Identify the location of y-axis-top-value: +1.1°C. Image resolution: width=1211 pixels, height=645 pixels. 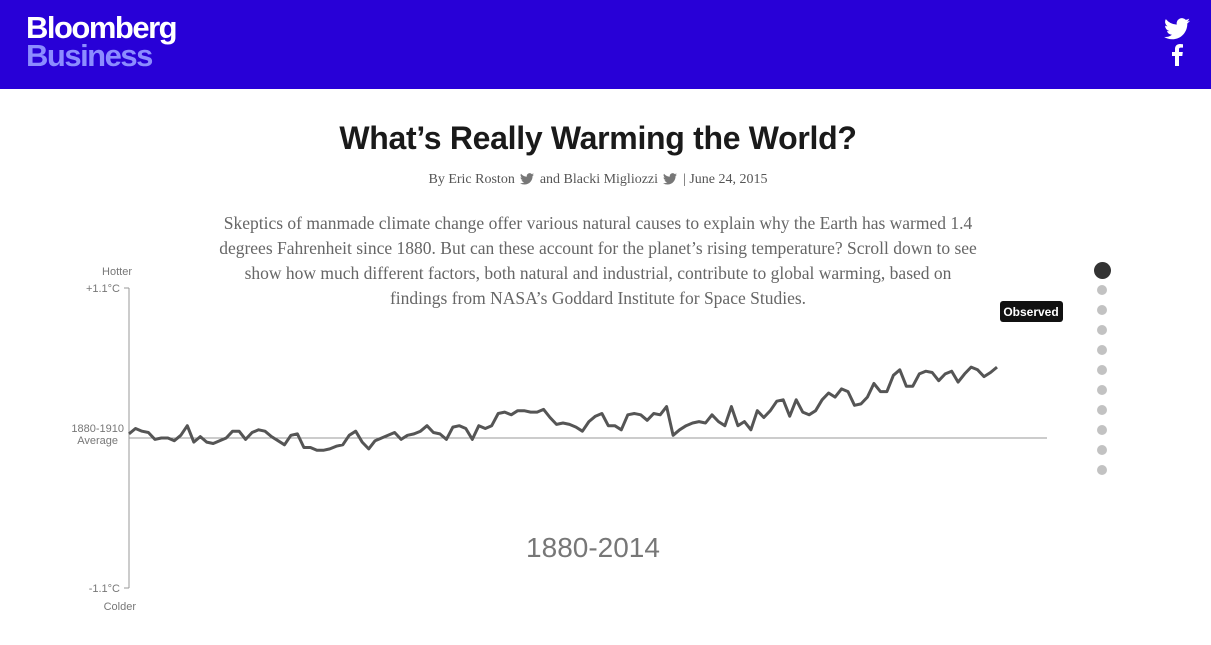
(103, 289).